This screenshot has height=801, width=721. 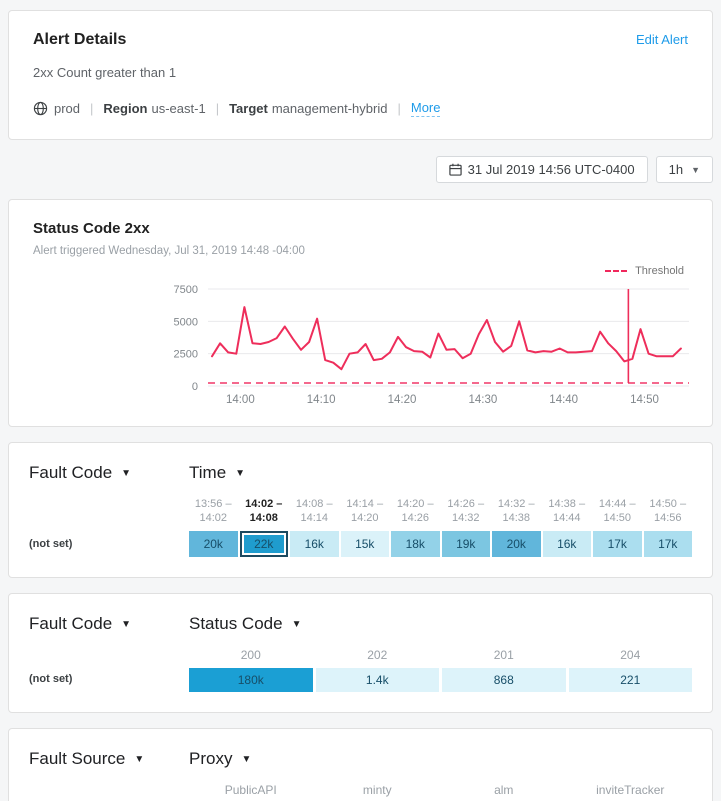 What do you see at coordinates (567, 511) in the screenshot?
I see `column-header: 14:38 – 14:44` at bounding box center [567, 511].